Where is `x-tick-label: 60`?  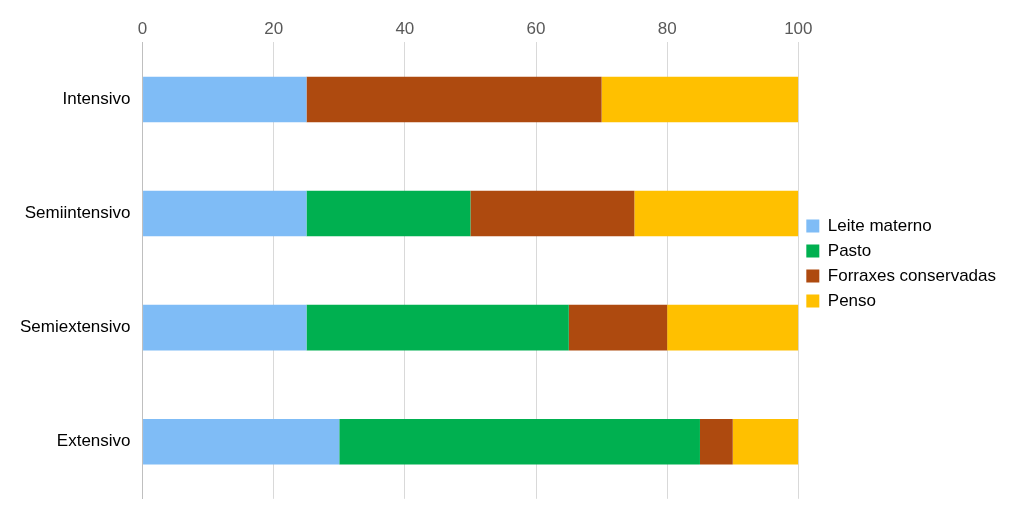 x-tick-label: 60 is located at coordinates (536, 28).